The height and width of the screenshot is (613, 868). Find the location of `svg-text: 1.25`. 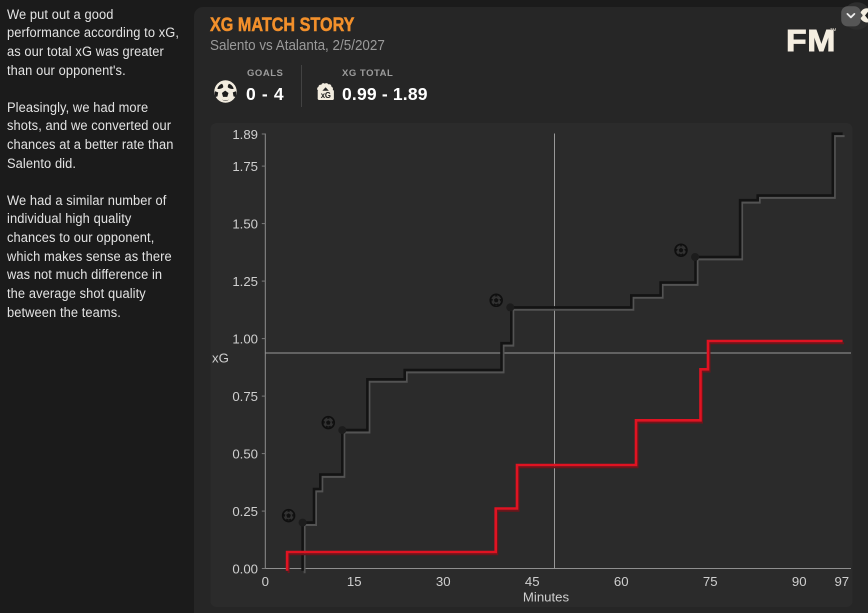

svg-text: 1.25 is located at coordinates (245, 281).